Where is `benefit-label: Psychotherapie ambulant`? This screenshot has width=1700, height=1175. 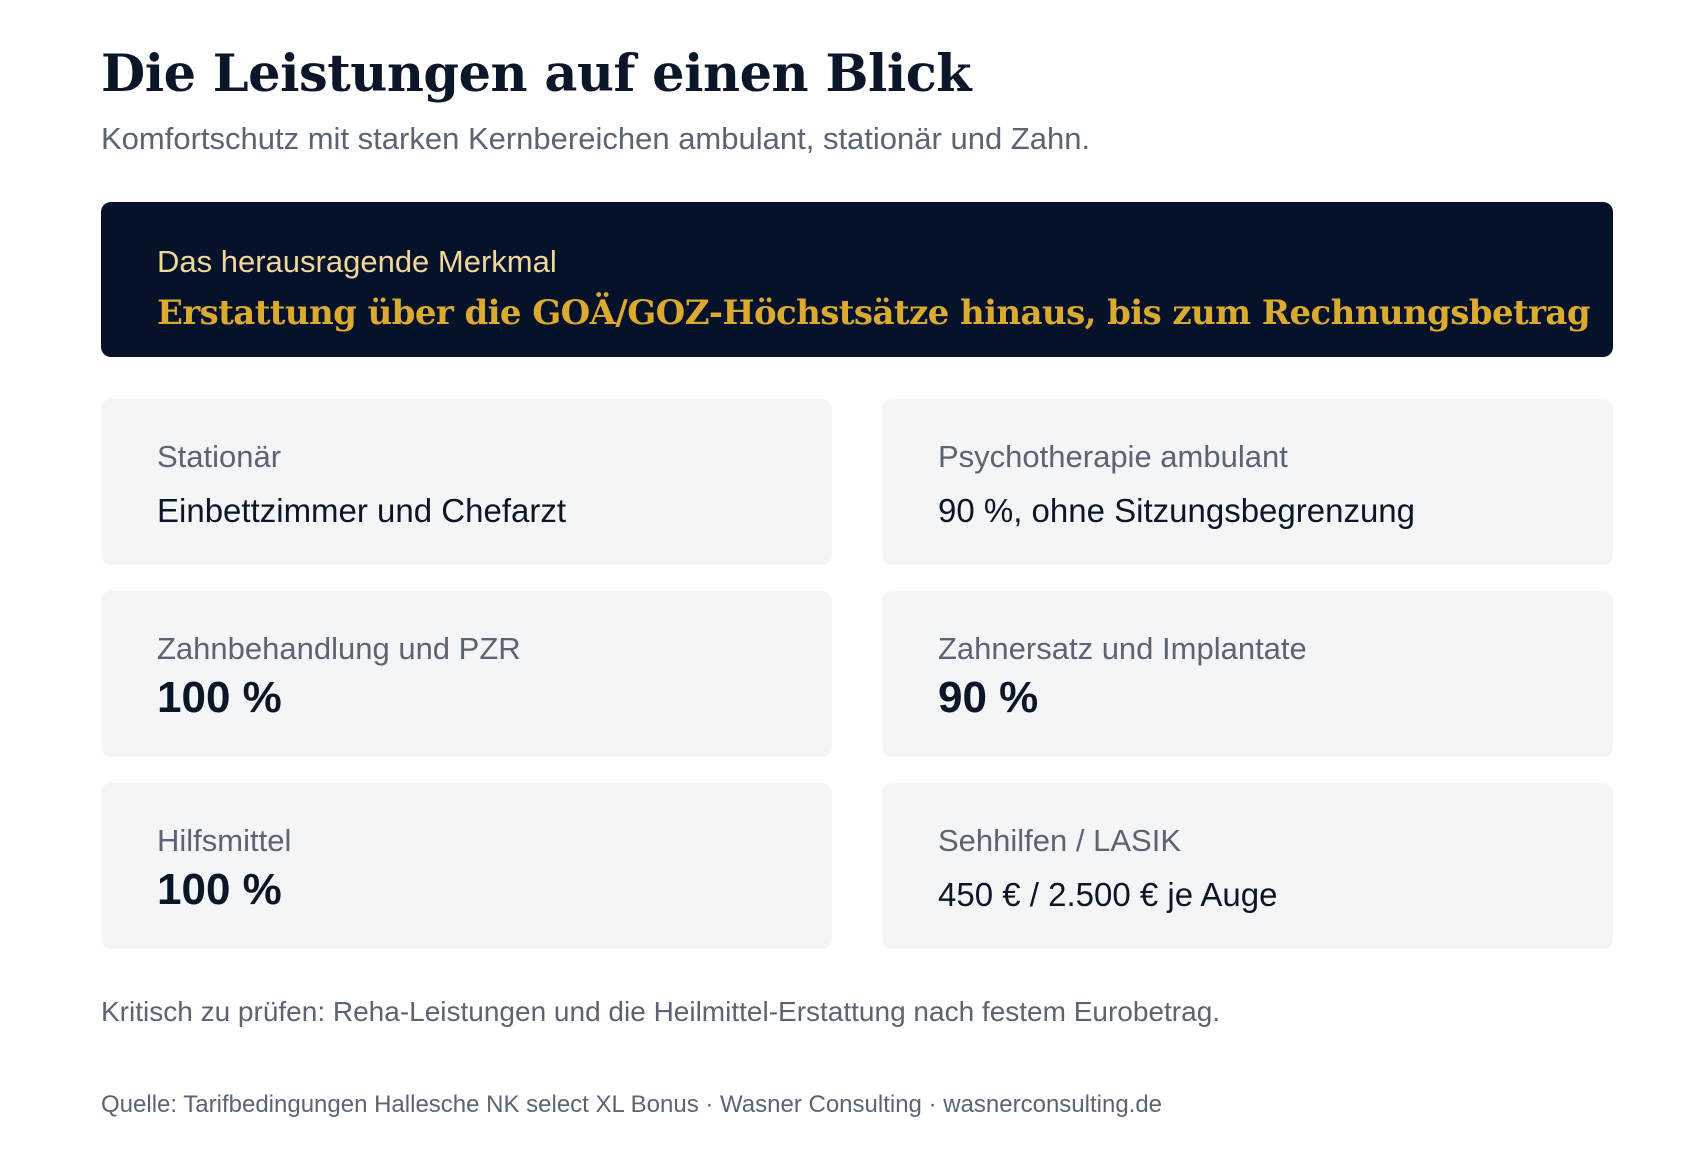 benefit-label: Psychotherapie ambulant is located at coordinates (1113, 456).